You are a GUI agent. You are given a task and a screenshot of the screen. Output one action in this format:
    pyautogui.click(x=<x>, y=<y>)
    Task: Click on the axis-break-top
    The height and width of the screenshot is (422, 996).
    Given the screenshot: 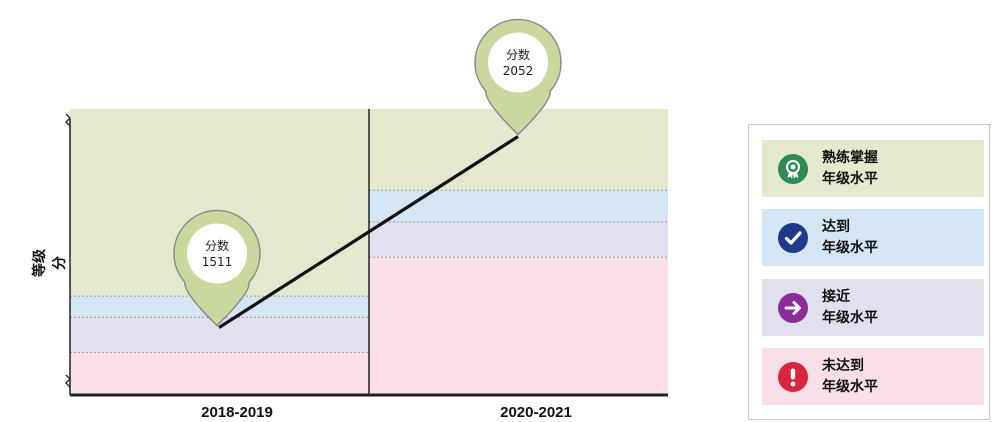 What is the action you would take?
    pyautogui.click(x=68, y=120)
    